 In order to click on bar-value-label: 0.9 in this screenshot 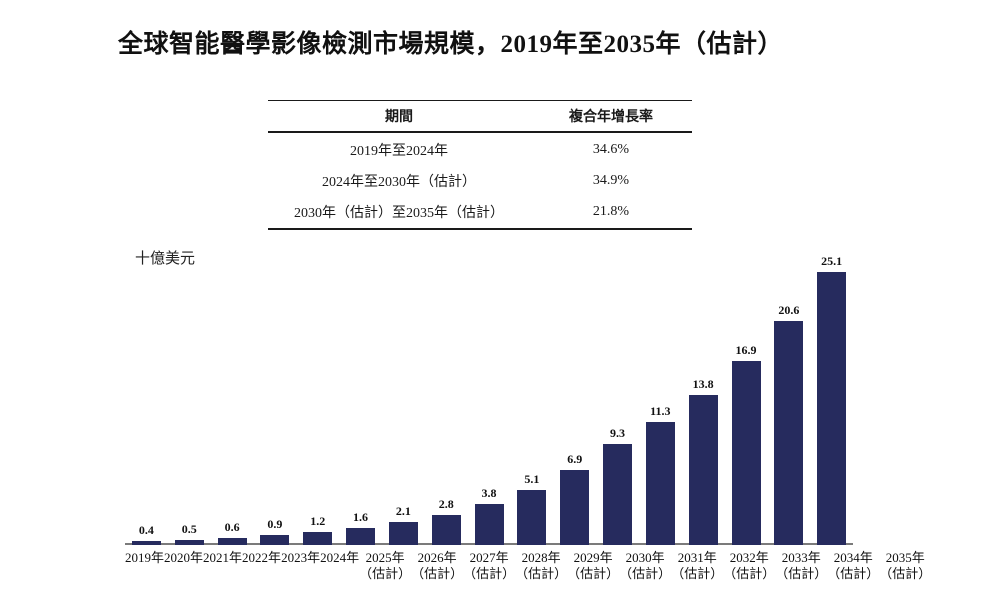, I will do `click(275, 524)`.